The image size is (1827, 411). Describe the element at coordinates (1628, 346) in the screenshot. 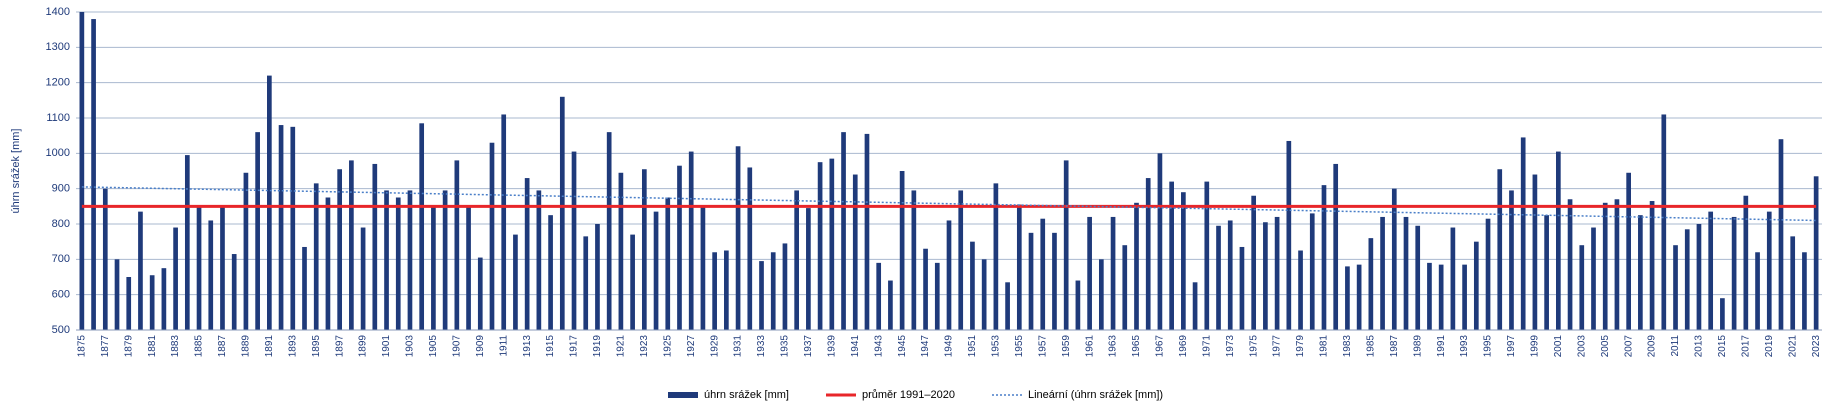

I see `x-tick-label: 2007` at that location.